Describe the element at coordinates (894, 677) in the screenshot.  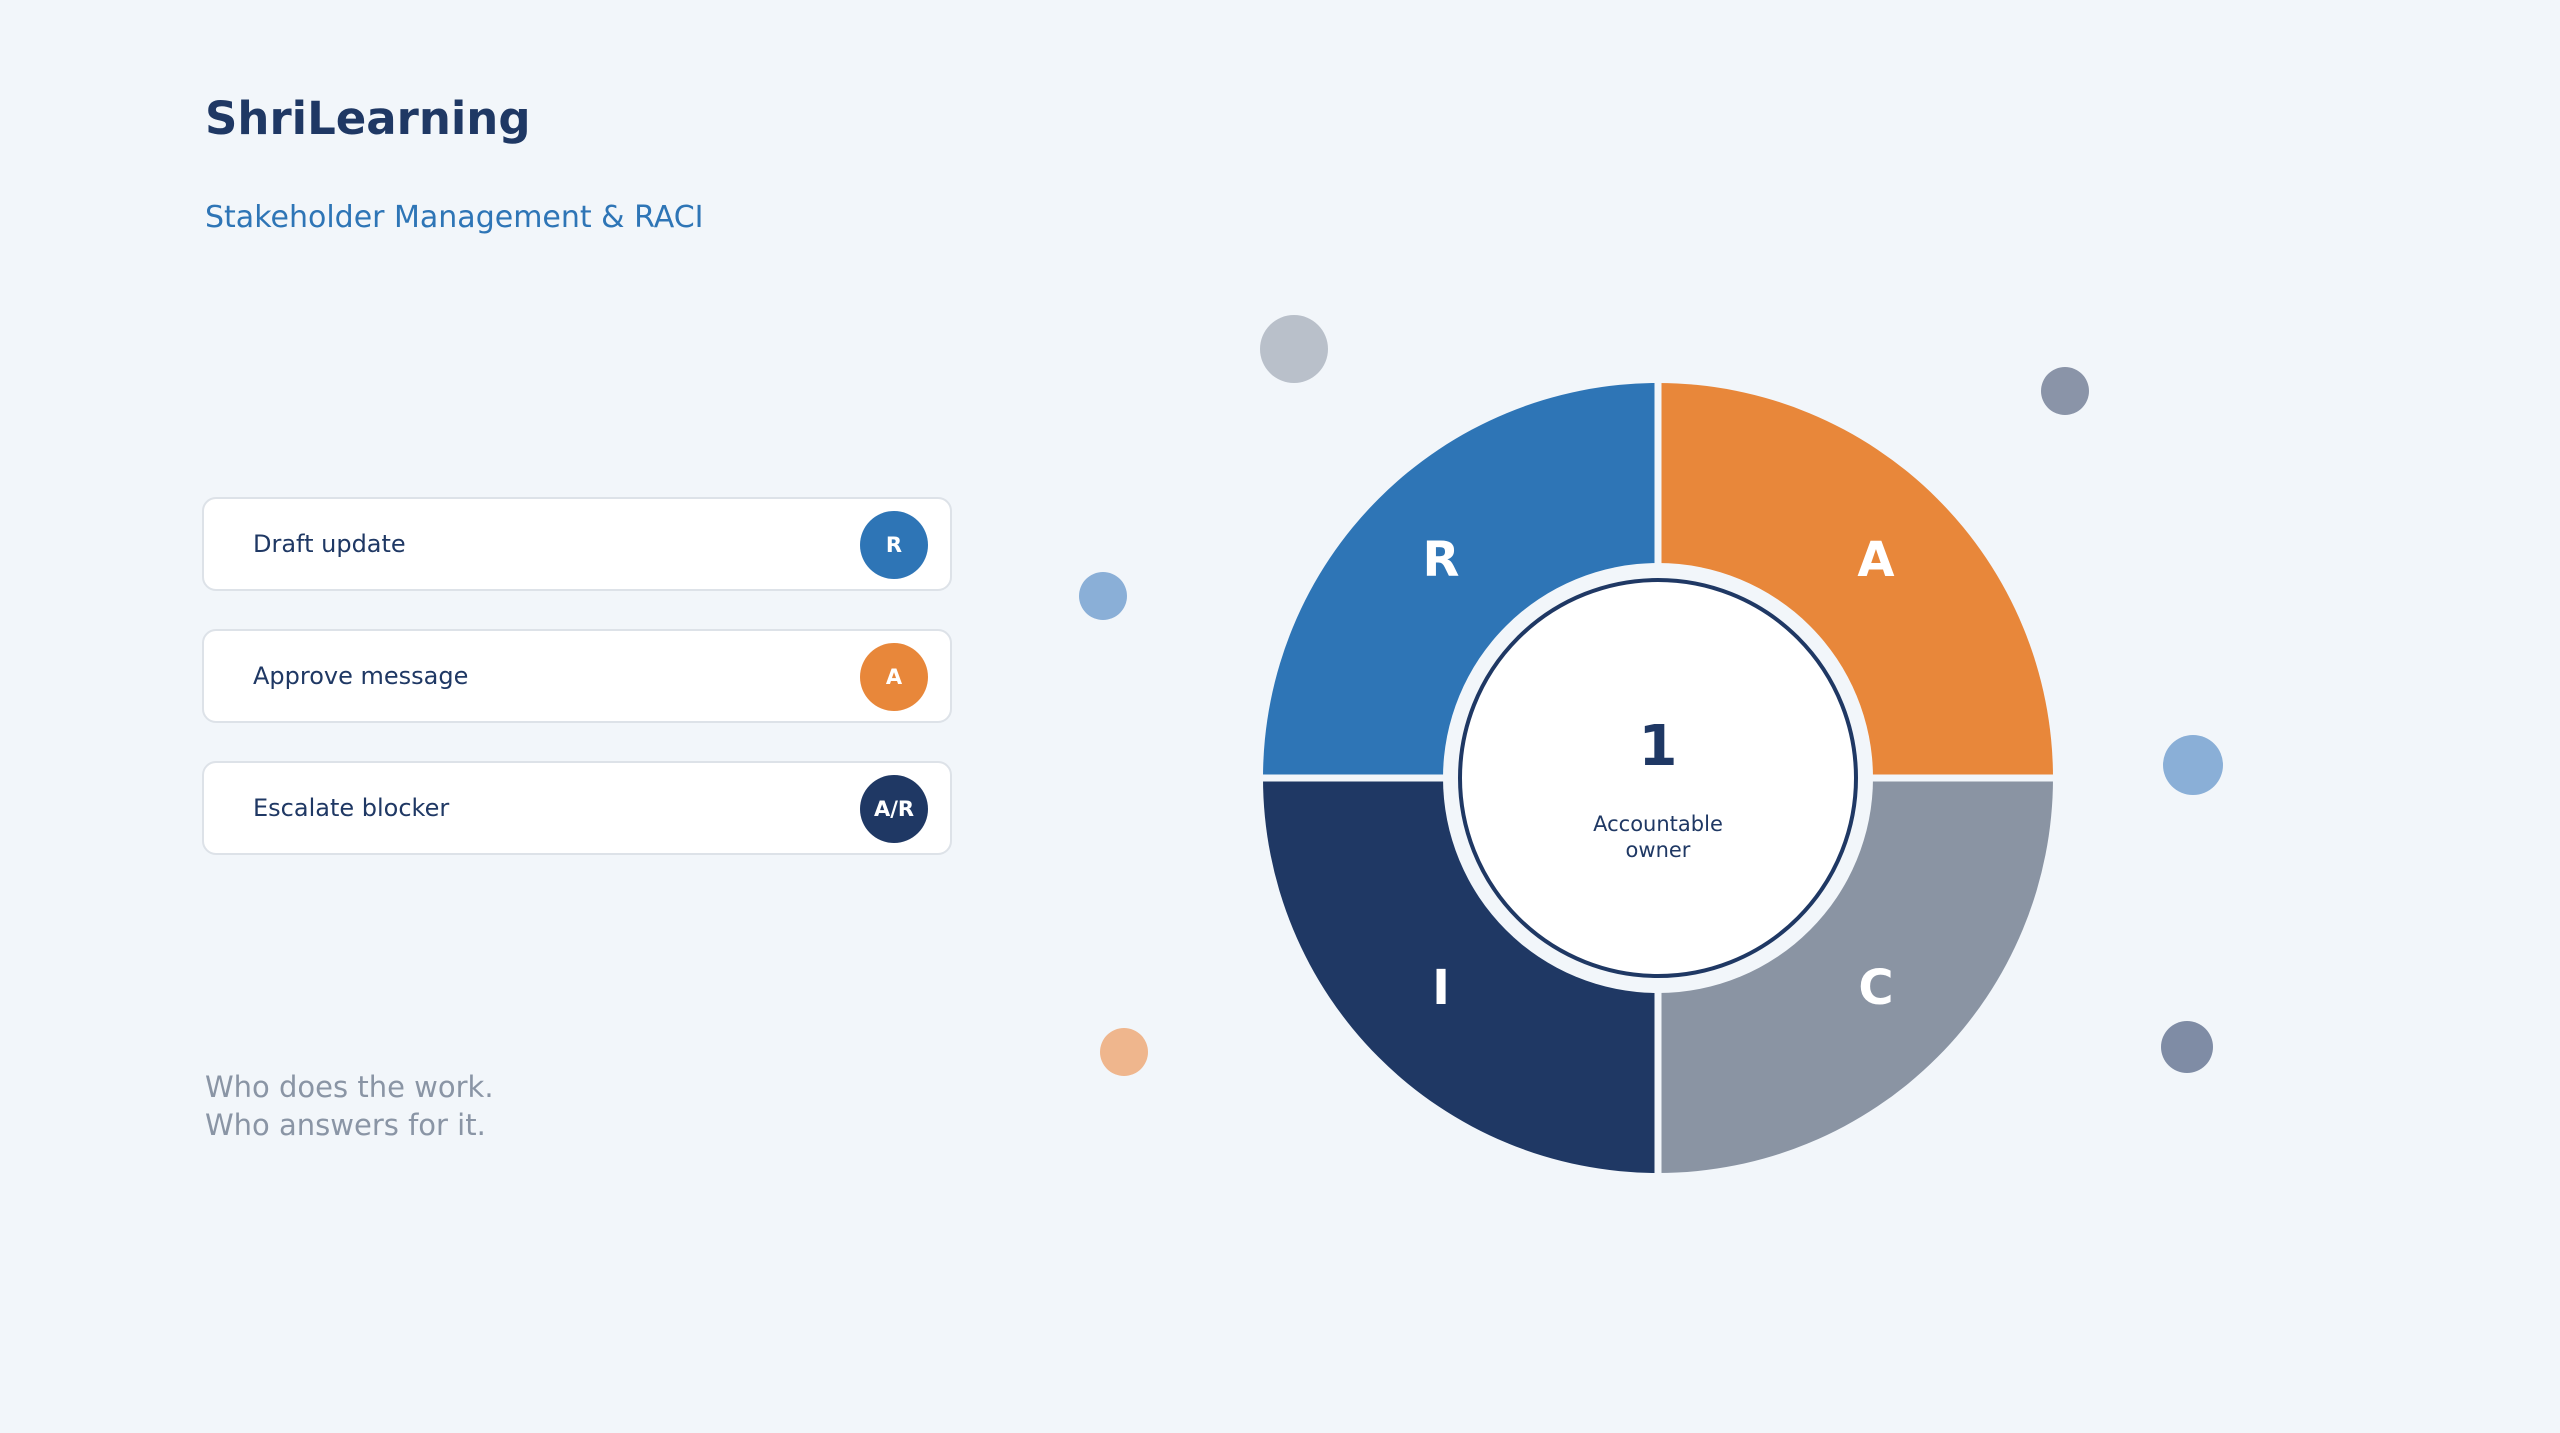
I see `raci-badge: A` at that location.